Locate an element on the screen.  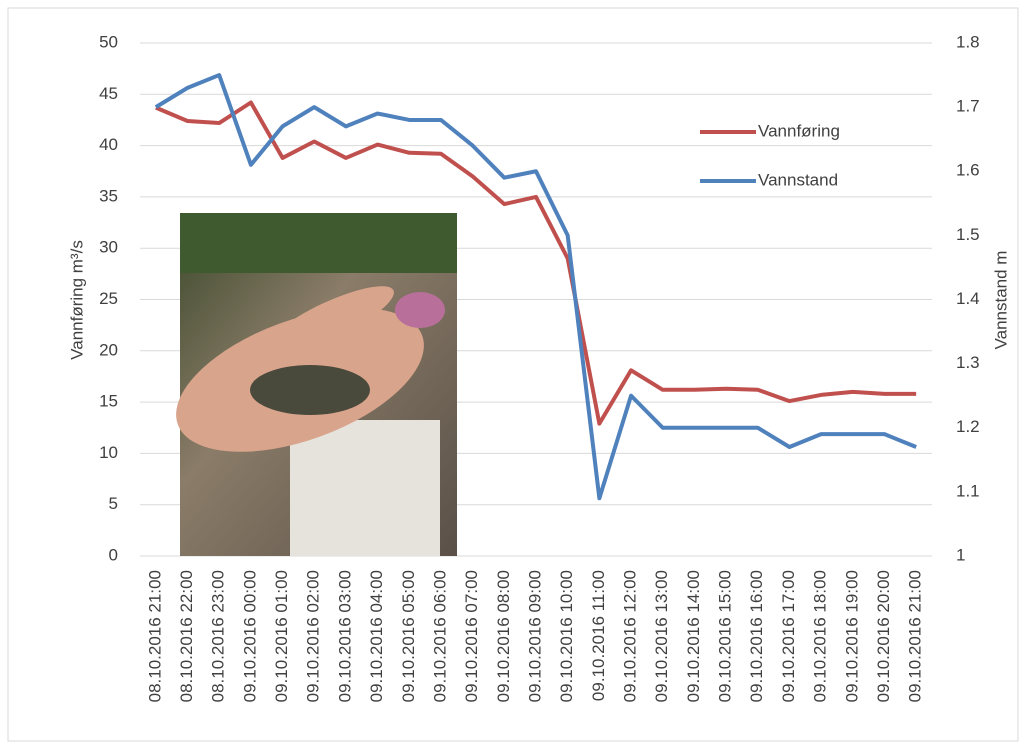
y-tick-label: 35 is located at coordinates (108, 195).